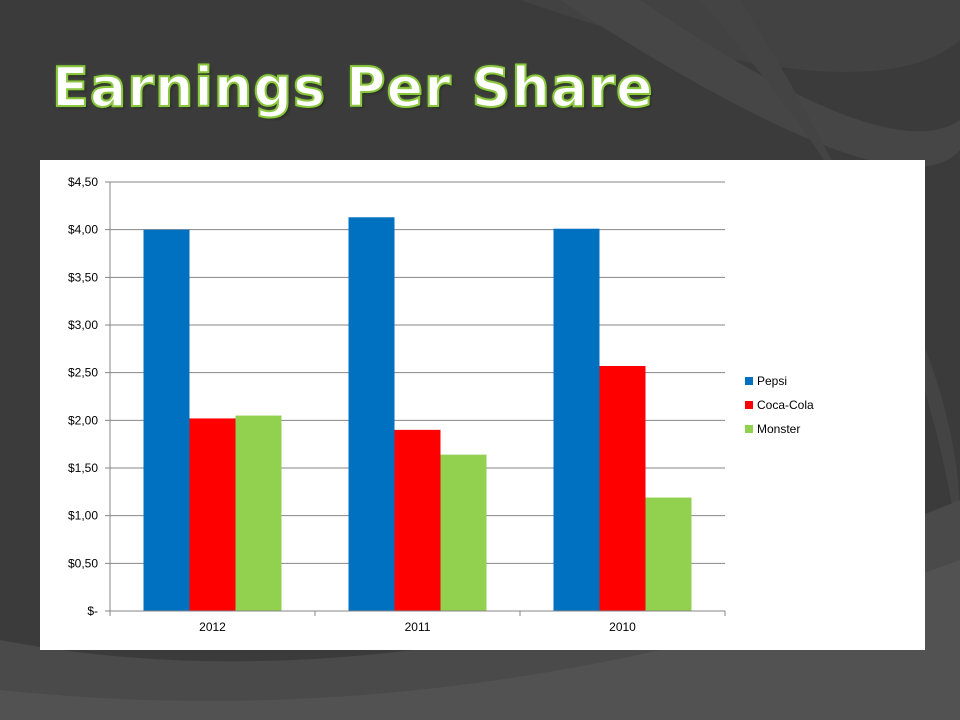  I want to click on bar-pepsi-2011, so click(371, 414).